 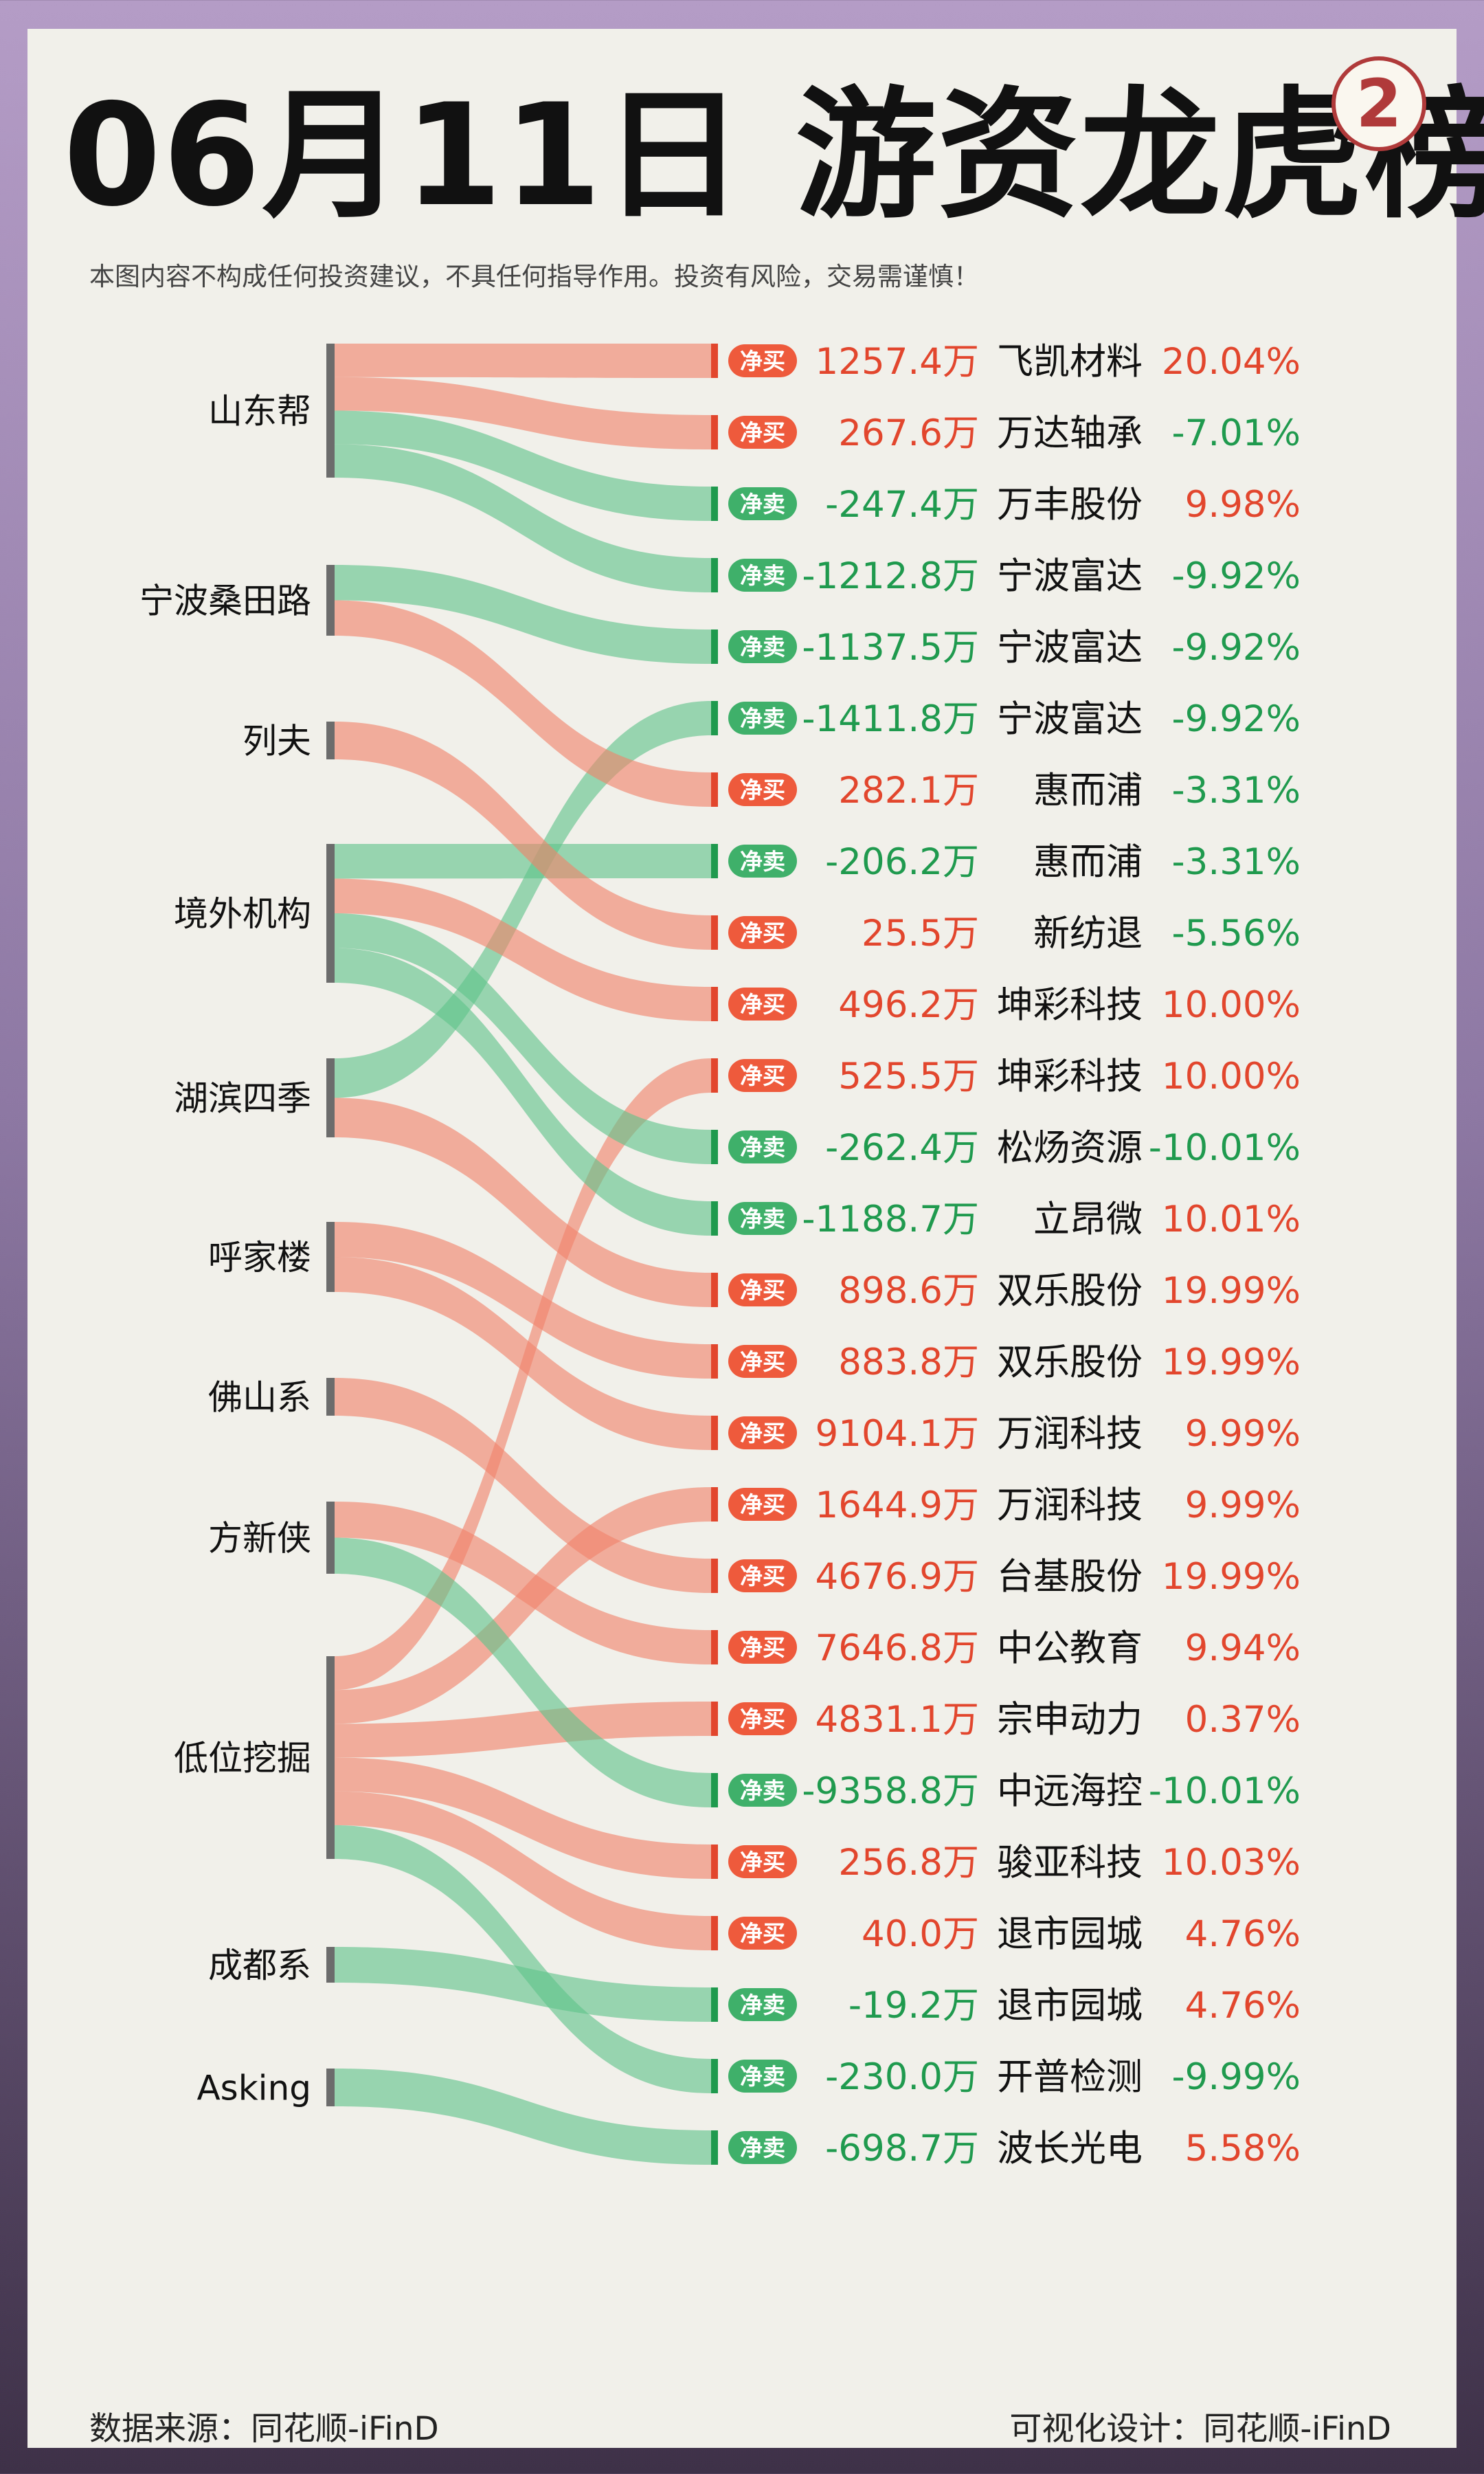 What do you see at coordinates (890, 1219) in the screenshot?
I see `amount-label: -1188.7万` at bounding box center [890, 1219].